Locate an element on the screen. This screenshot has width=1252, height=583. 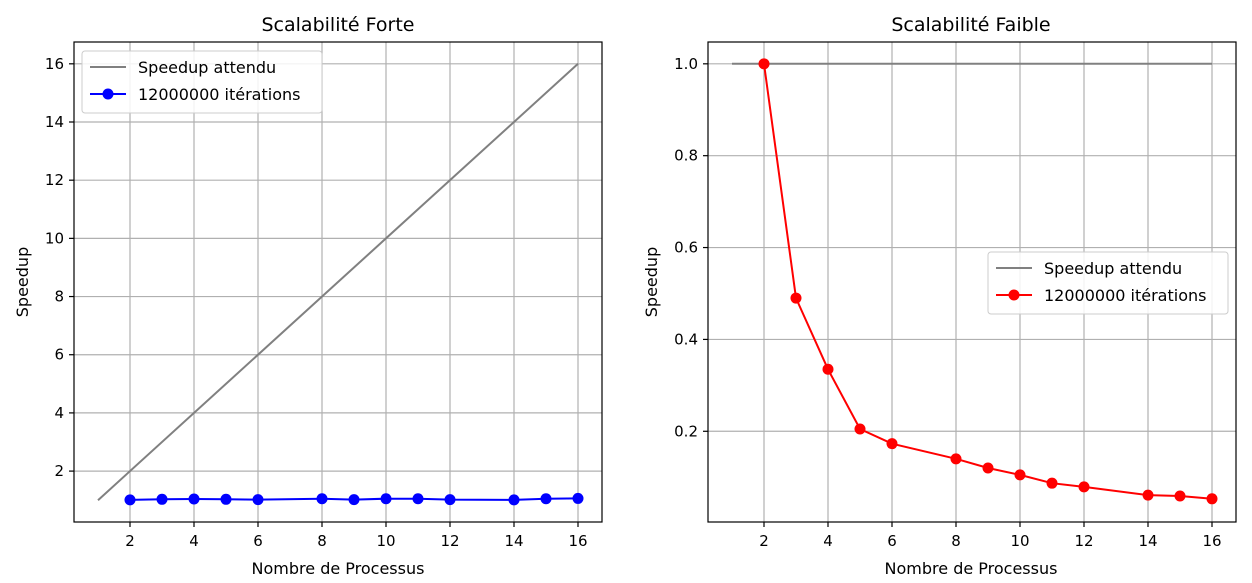
y-tick-label: 12 is located at coordinates (54, 180).